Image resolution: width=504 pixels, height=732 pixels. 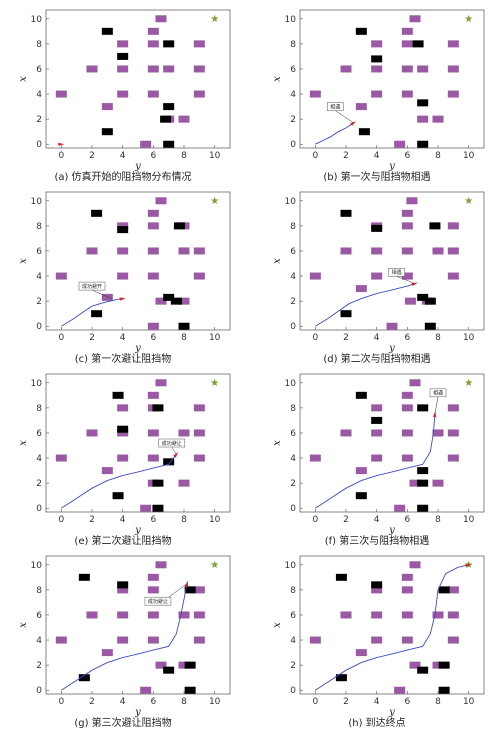 I want to click on panel-caption: (b) 第一次与阻挡物相遇, so click(x=377, y=177).